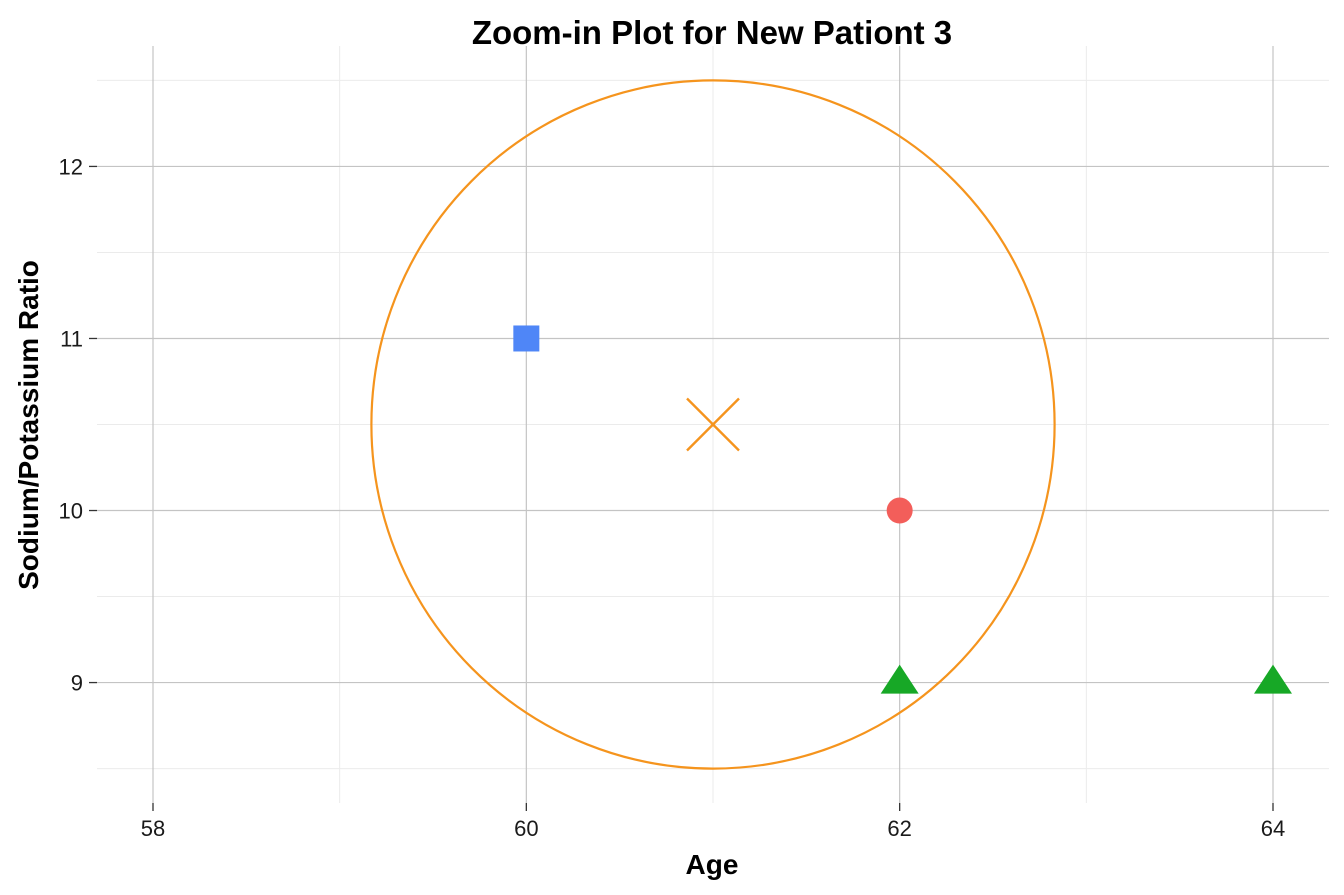  Describe the element at coordinates (712, 864) in the screenshot. I see `x-axis-title: Age` at that location.